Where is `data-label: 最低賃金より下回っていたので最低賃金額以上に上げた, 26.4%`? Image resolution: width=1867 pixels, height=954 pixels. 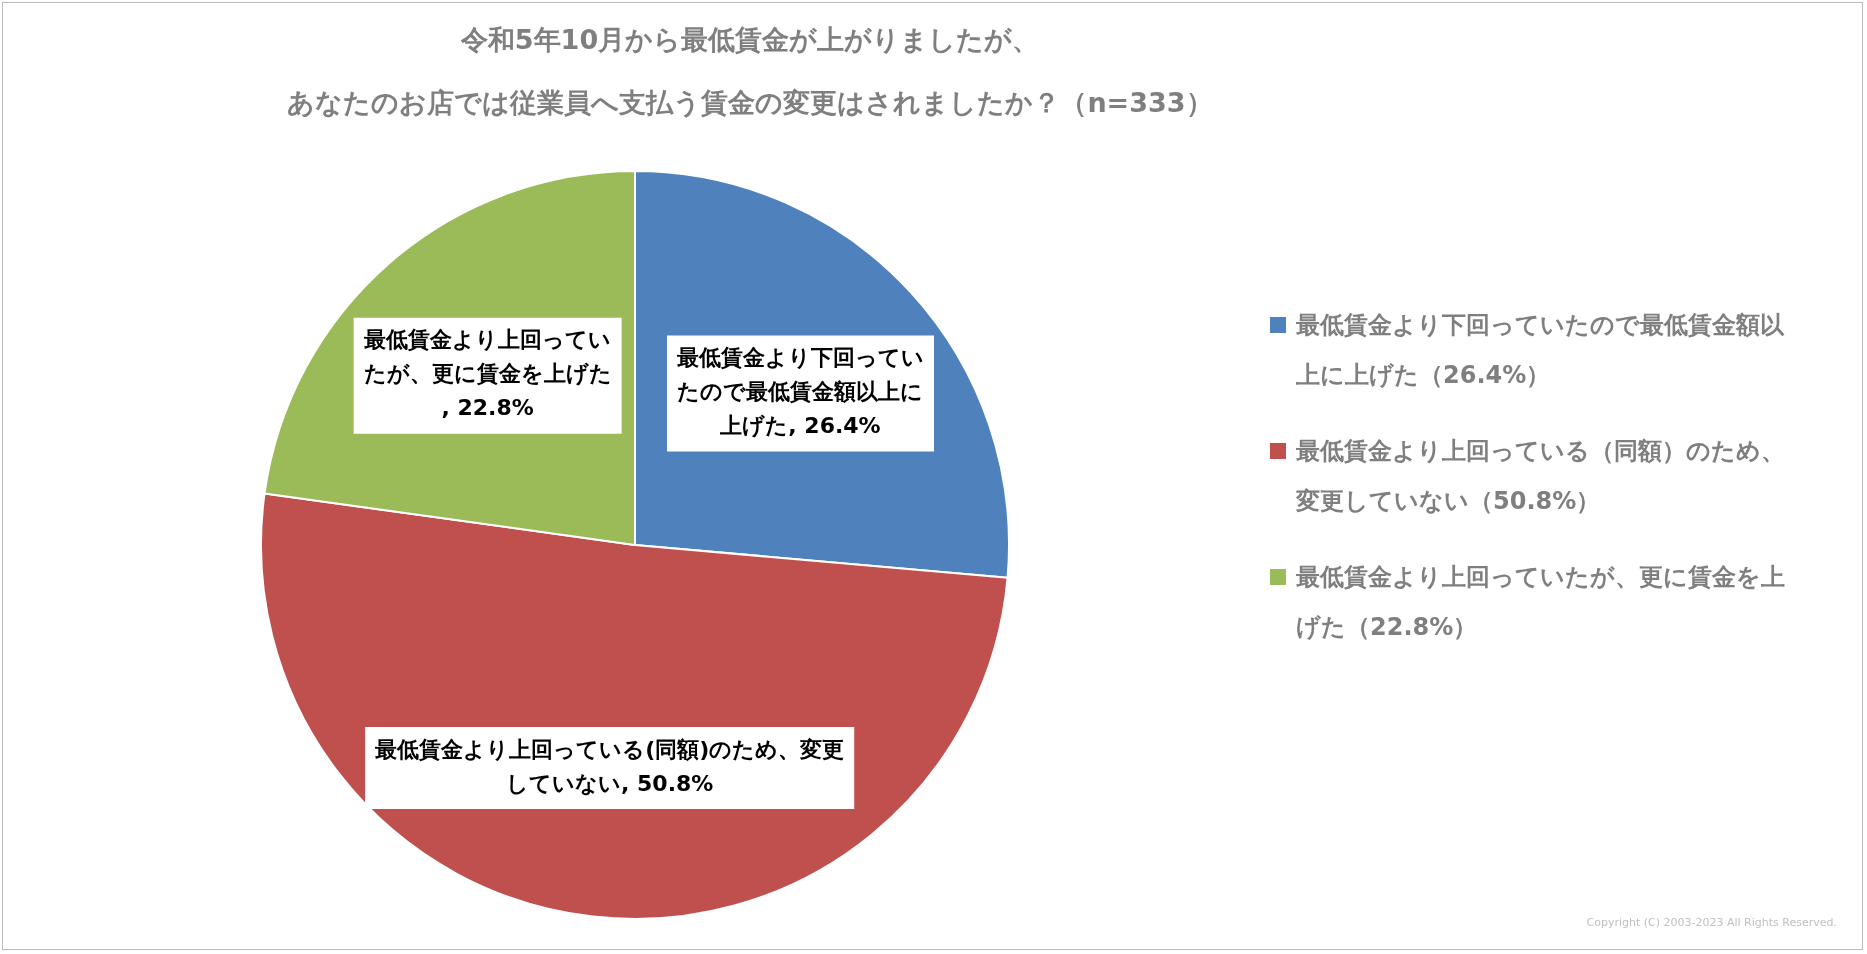
data-label: 最低賃金より下回っていたので最低賃金額以上に上げた, 26.4% is located at coordinates (800, 392).